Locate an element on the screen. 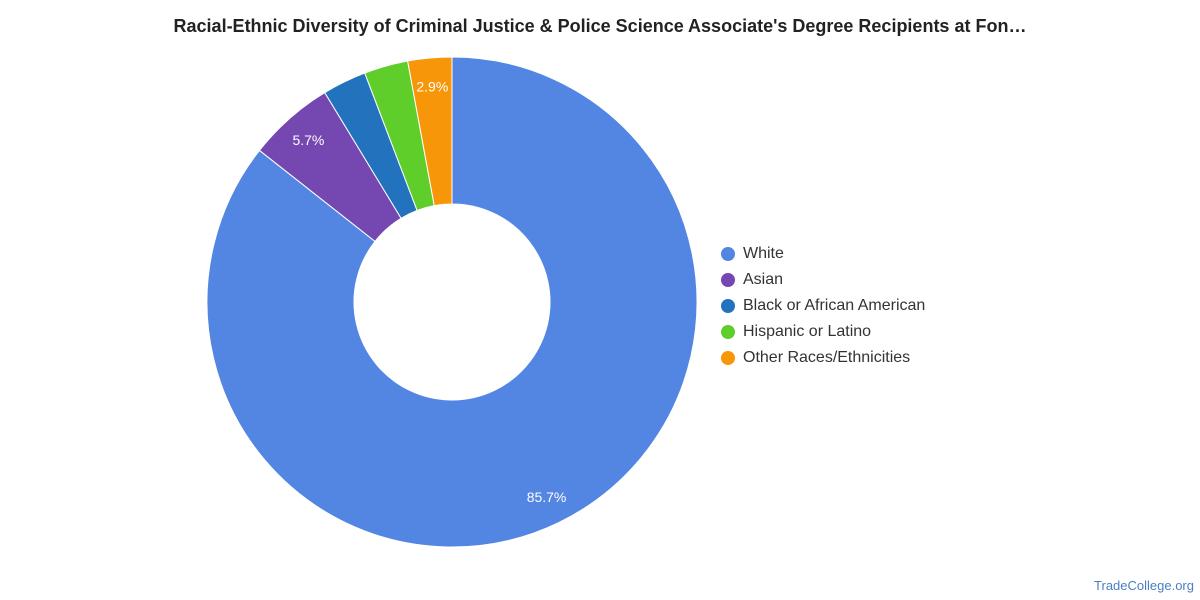 Image resolution: width=1200 pixels, height=600 pixels. data-label-other-races-ethnicities: 2.9% is located at coordinates (432, 86).